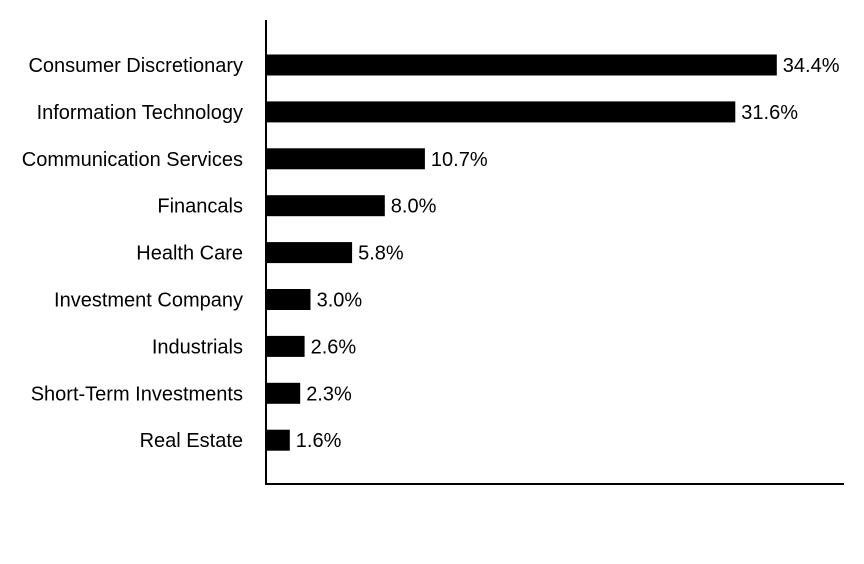  Describe the element at coordinates (135, 66) in the screenshot. I see `category-label: Consumer Discretionary` at that location.